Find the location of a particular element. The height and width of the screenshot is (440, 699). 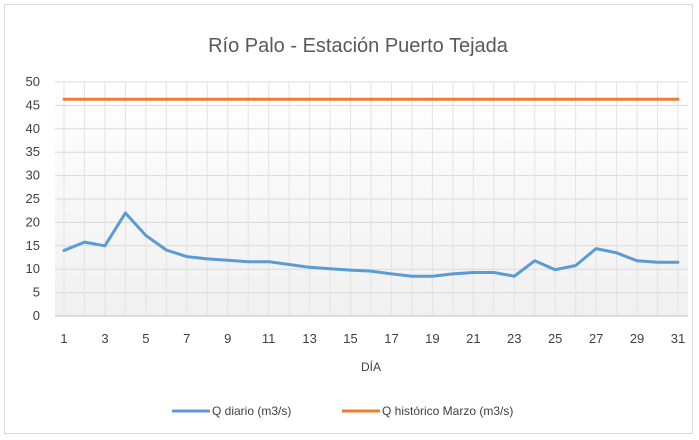

x-tick-label: 15 is located at coordinates (350, 338).